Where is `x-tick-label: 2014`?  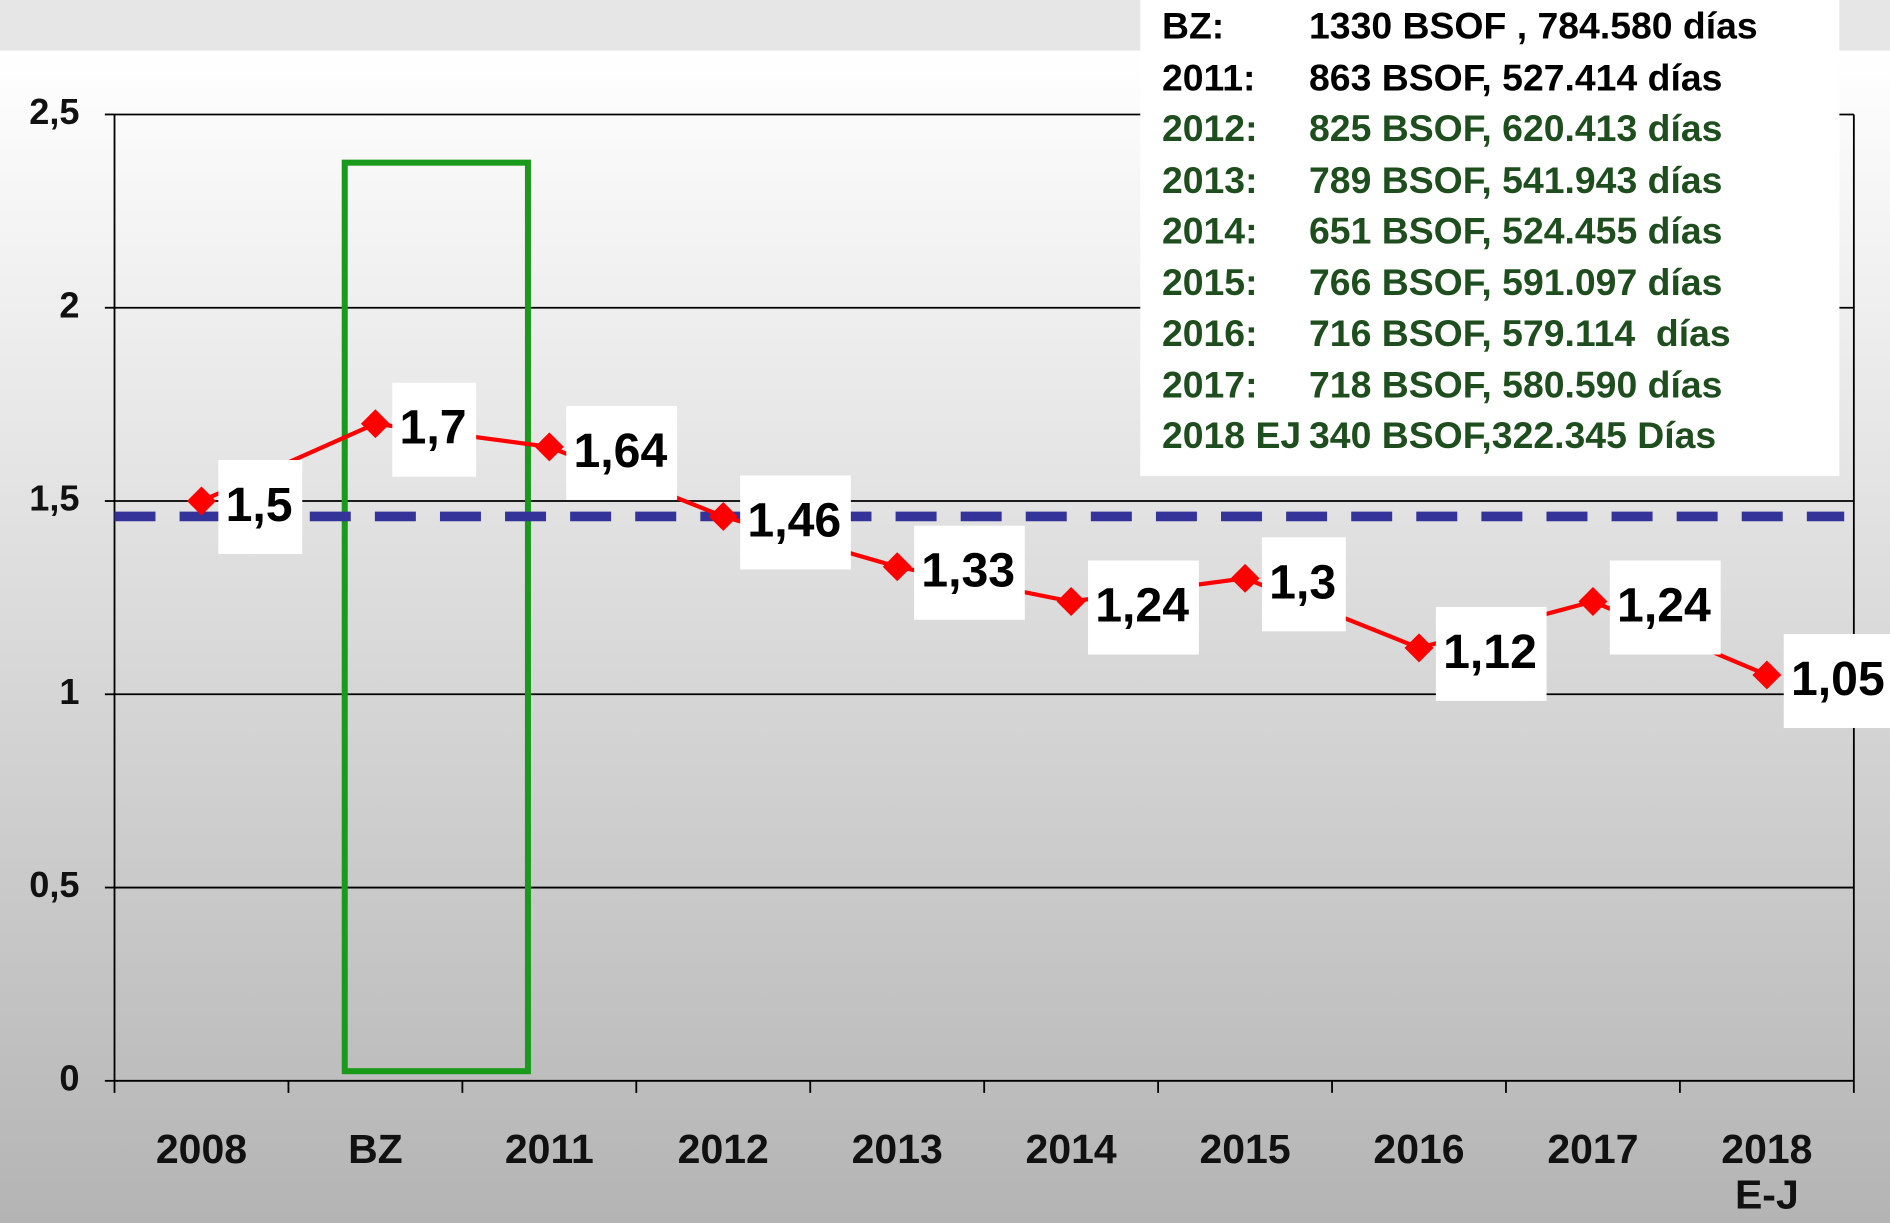 x-tick-label: 2014 is located at coordinates (1071, 1149).